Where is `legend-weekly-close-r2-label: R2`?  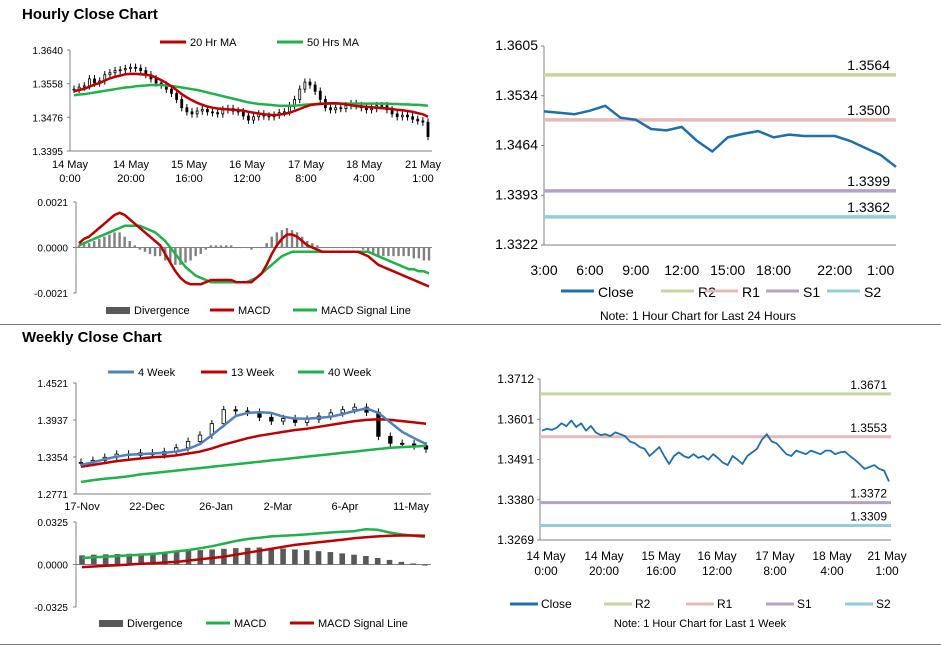 legend-weekly-close-r2-label: R2 is located at coordinates (643, 604).